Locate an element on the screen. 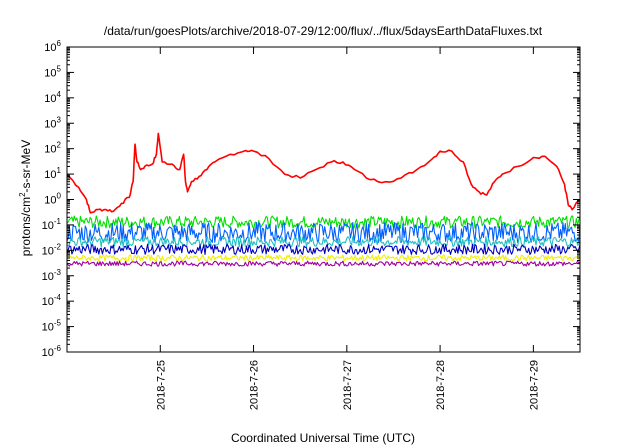 Image resolution: width=640 pixels, height=448 pixels. y-tick-label-3: 10⁻³ is located at coordinates (52, 275).